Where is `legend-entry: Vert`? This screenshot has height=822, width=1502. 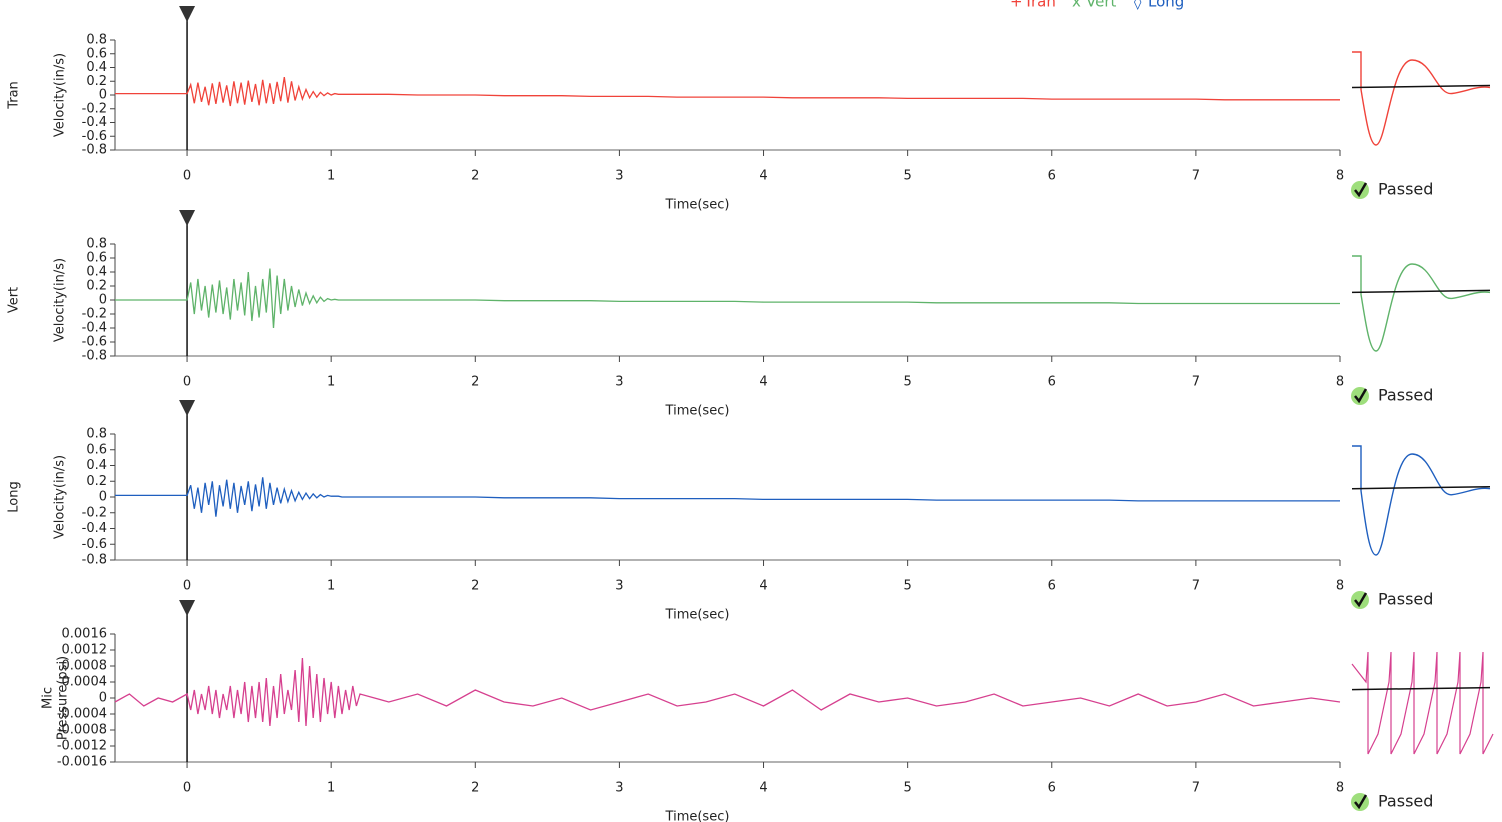 legend-entry: Vert is located at coordinates (1101, 5).